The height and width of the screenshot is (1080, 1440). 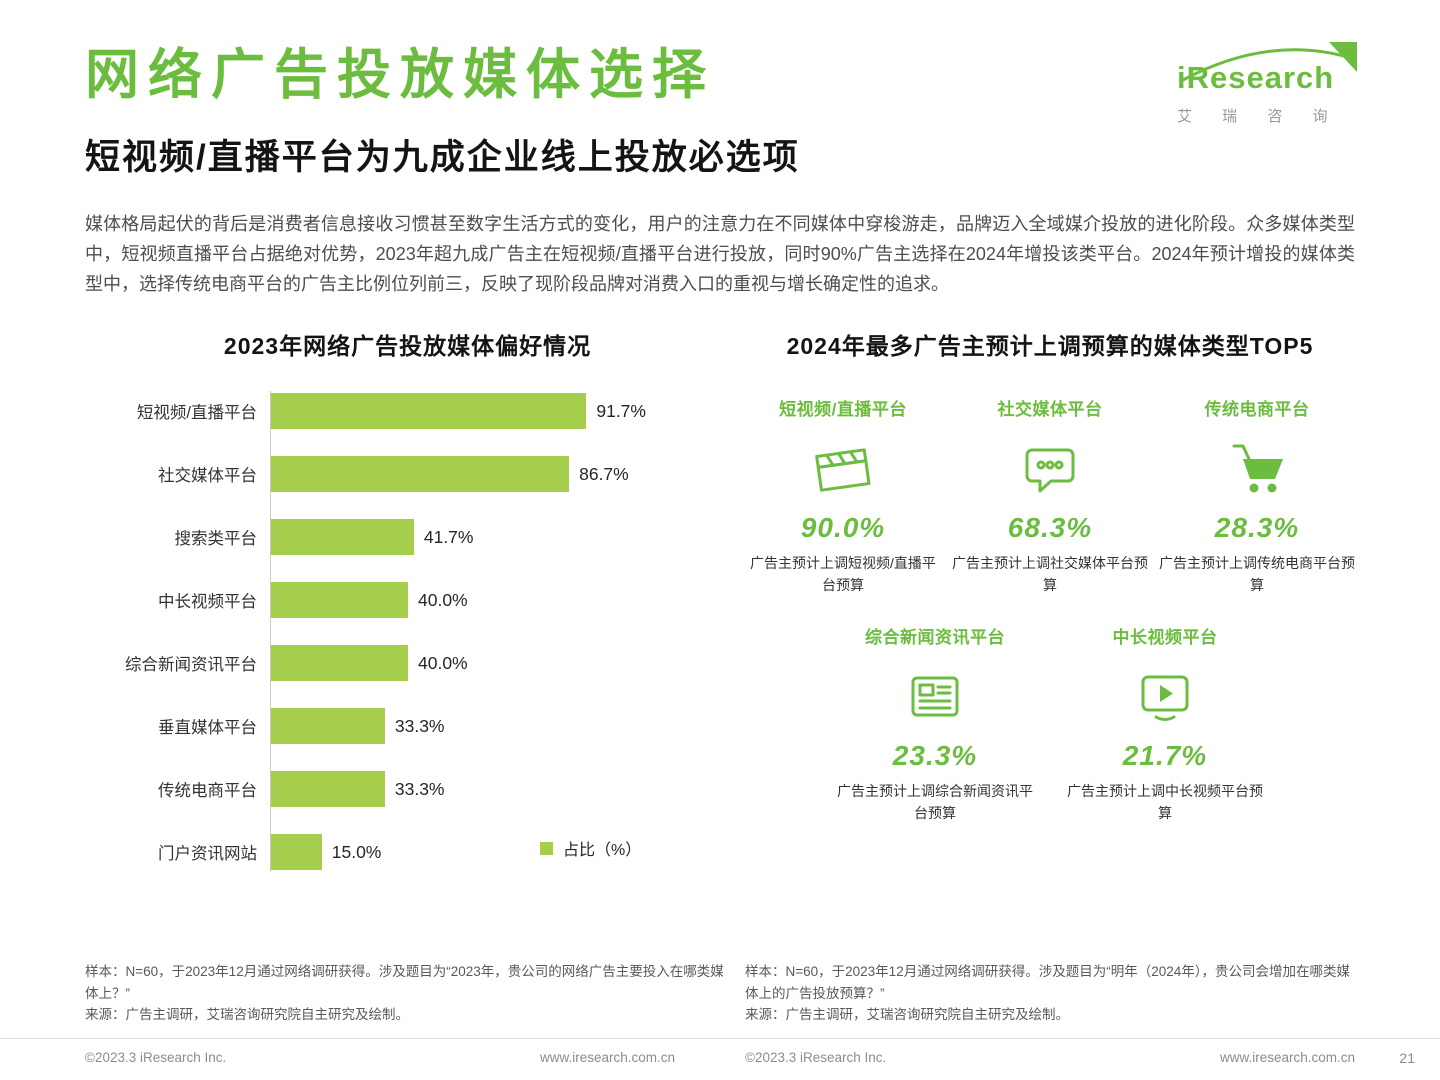 What do you see at coordinates (1287, 1057) in the screenshot?
I see `site-url-right: www.iresearch.com.cn` at bounding box center [1287, 1057].